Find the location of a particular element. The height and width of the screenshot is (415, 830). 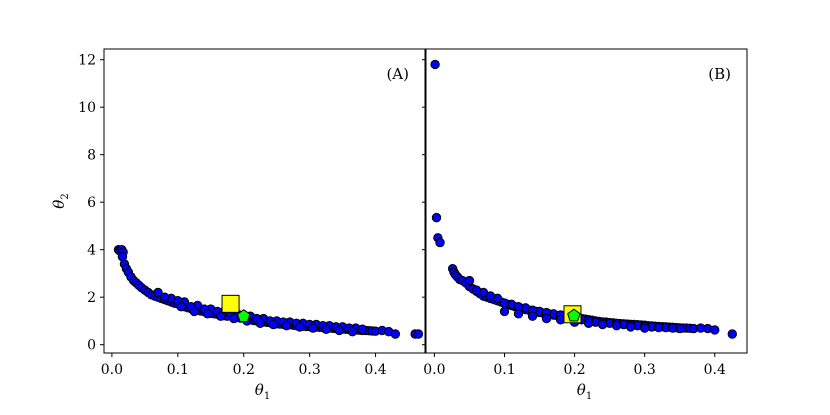

y-tick-label: 12 is located at coordinates (87, 61).